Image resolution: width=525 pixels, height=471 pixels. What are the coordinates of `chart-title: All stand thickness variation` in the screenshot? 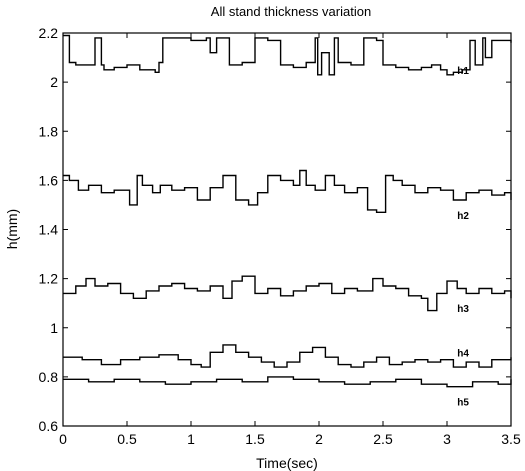 It's located at (291, 11).